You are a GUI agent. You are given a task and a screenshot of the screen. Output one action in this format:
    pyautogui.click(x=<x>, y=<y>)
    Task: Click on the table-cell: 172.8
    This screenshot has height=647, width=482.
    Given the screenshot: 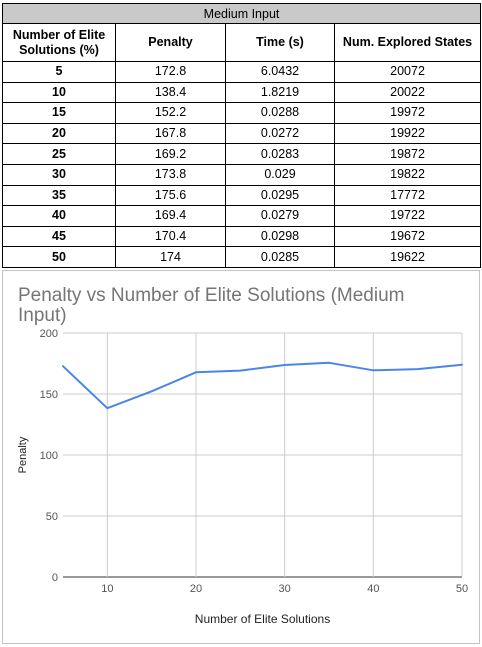 What is the action you would take?
    pyautogui.click(x=170, y=72)
    